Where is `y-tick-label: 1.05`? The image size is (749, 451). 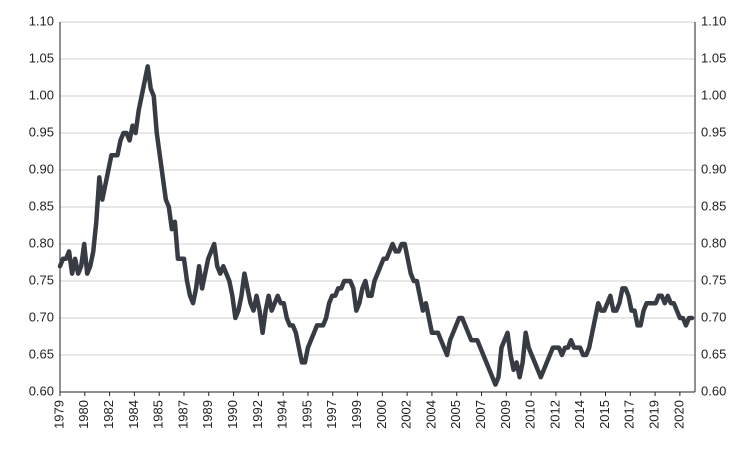 y-tick-label: 1.05 is located at coordinates (41, 57).